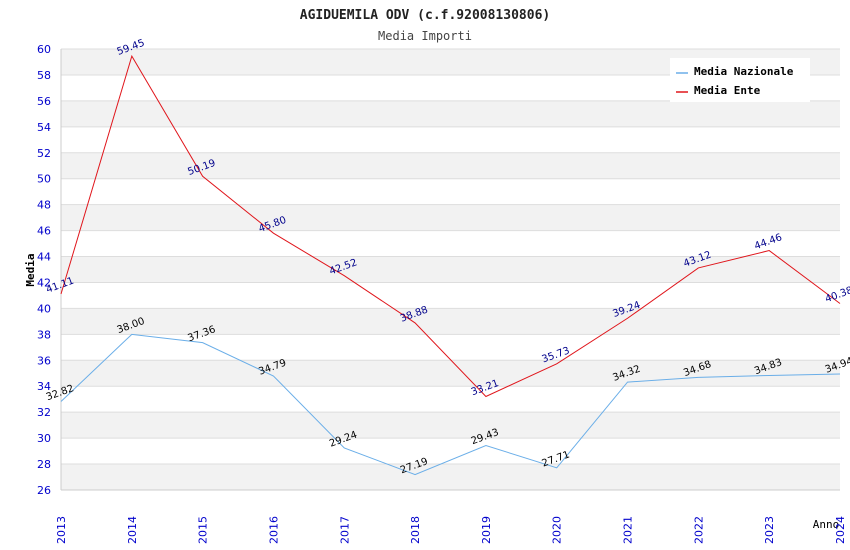 This screenshot has height=550, width=850. What do you see at coordinates (425, 15) in the screenshot?
I see `chart-title: AGIDUEMILA ODV (c.f.92008130806)` at bounding box center [425, 15].